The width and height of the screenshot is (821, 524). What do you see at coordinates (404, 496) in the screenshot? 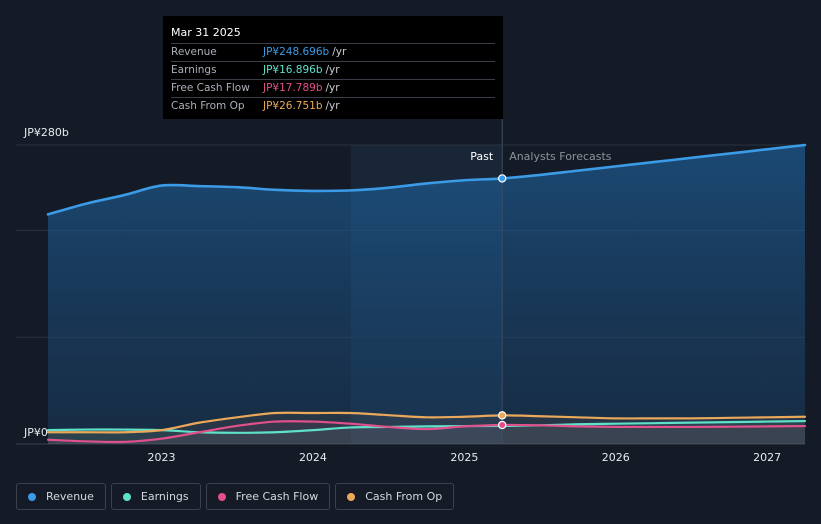
I see `legend-label: Cash From Op` at bounding box center [404, 496].